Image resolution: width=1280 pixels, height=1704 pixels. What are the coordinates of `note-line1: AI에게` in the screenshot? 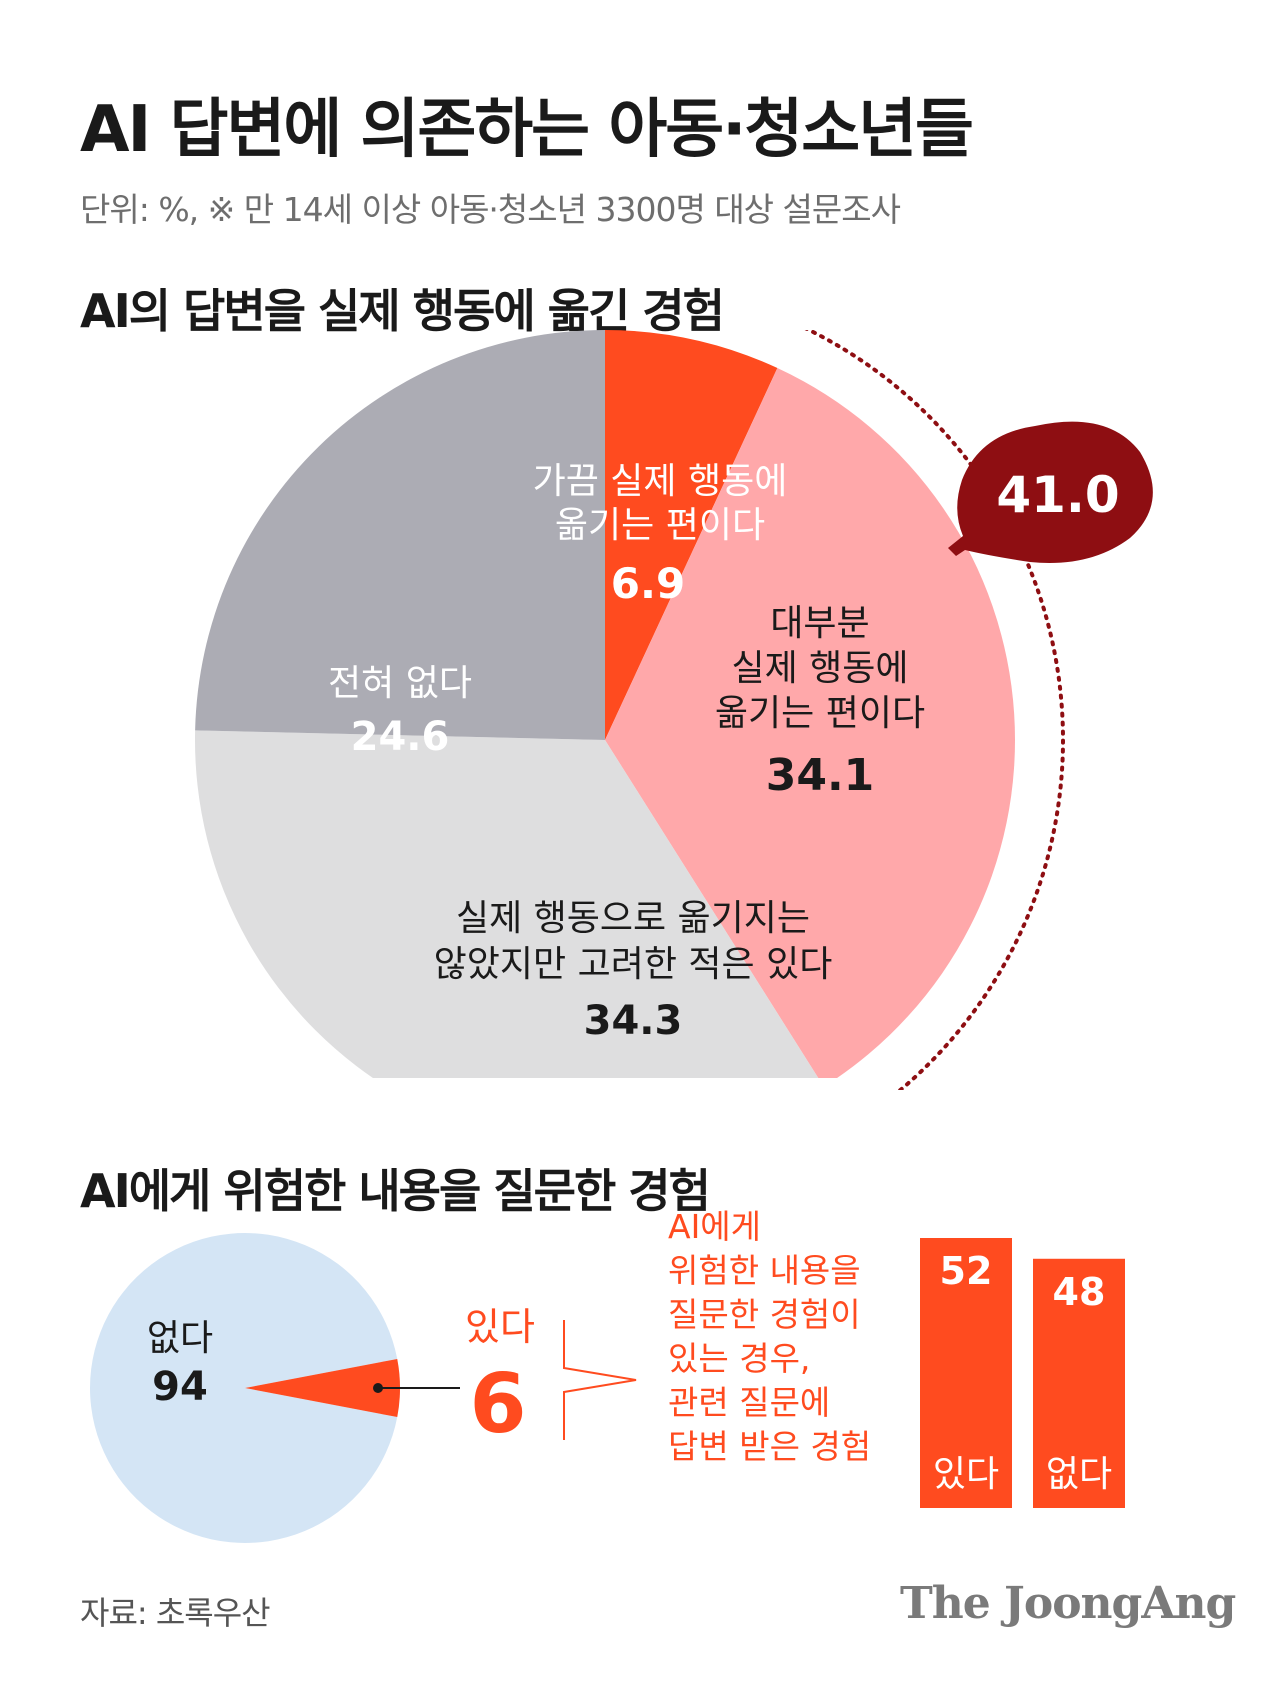 It's located at (714, 1226).